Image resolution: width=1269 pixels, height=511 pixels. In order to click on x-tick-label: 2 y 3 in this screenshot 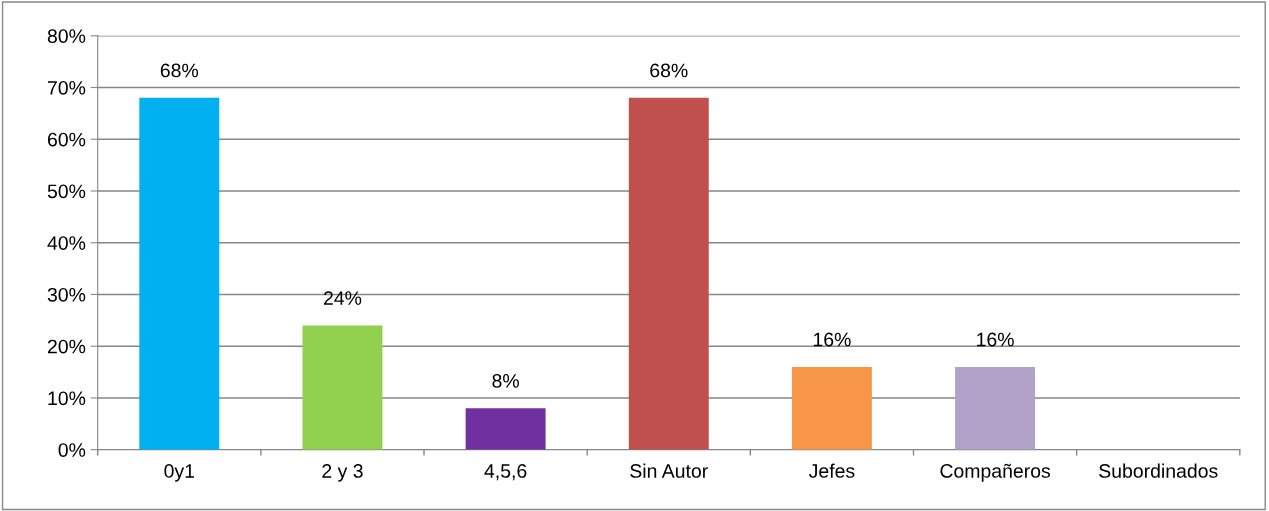, I will do `click(342, 473)`.